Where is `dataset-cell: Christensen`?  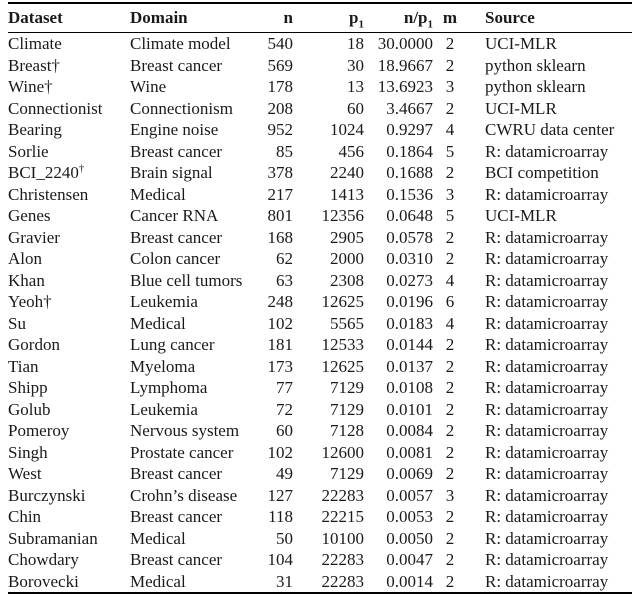
dataset-cell: Christensen is located at coordinates (48, 194).